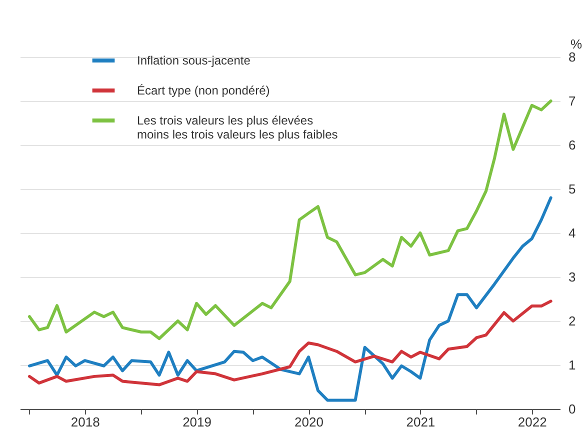 Image resolution: width=584 pixels, height=433 pixels. I want to click on x-tick-label: 2022, so click(532, 422).